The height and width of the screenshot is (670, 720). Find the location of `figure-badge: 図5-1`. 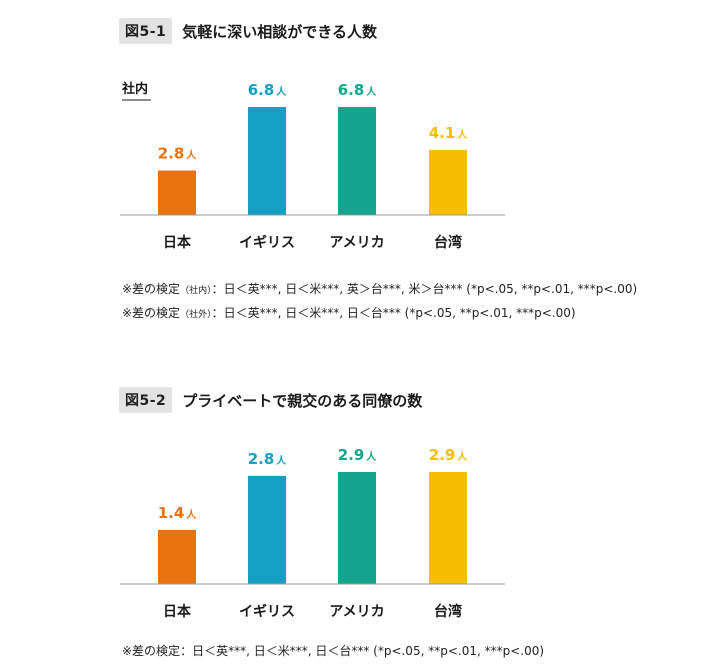

figure-badge: 図5-1 is located at coordinates (146, 31).